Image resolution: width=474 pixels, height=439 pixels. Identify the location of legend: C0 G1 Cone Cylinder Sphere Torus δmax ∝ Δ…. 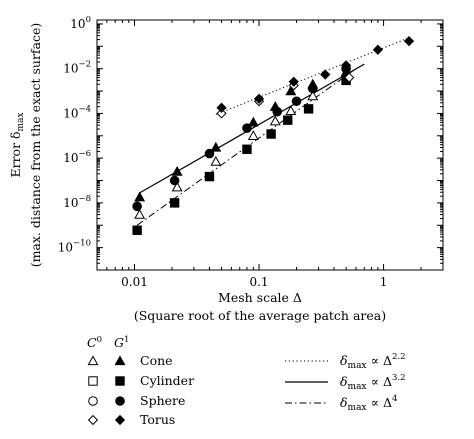
(246, 381).